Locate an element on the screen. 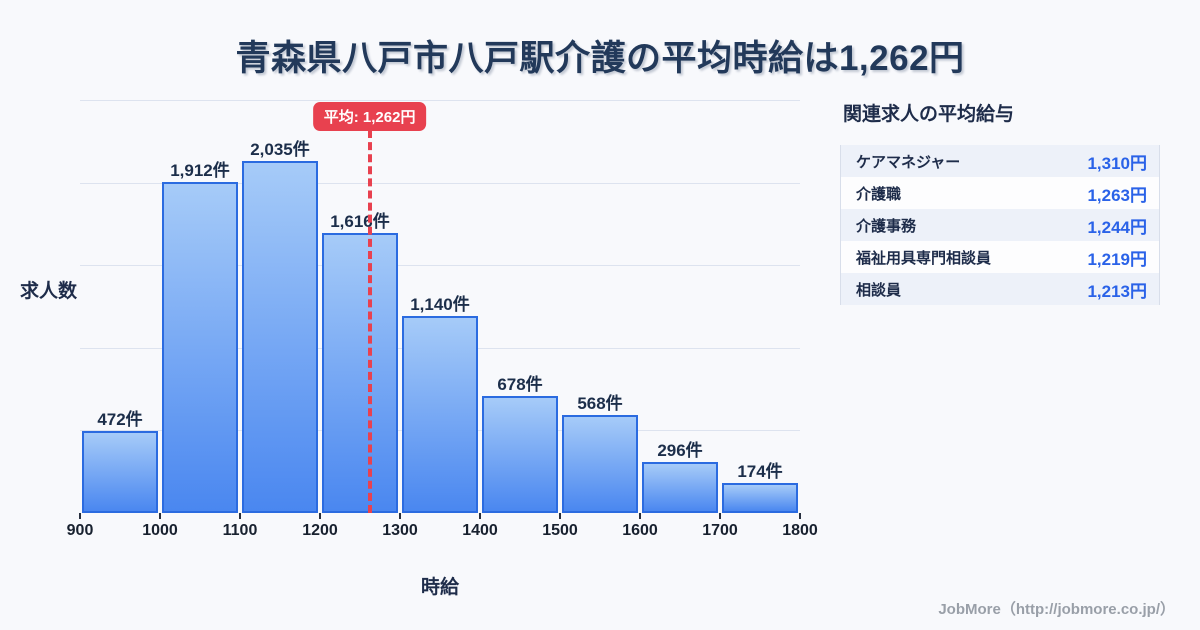 Image resolution: width=1200 pixels, height=630 pixels. x-tick-label: 1100 is located at coordinates (240, 530).